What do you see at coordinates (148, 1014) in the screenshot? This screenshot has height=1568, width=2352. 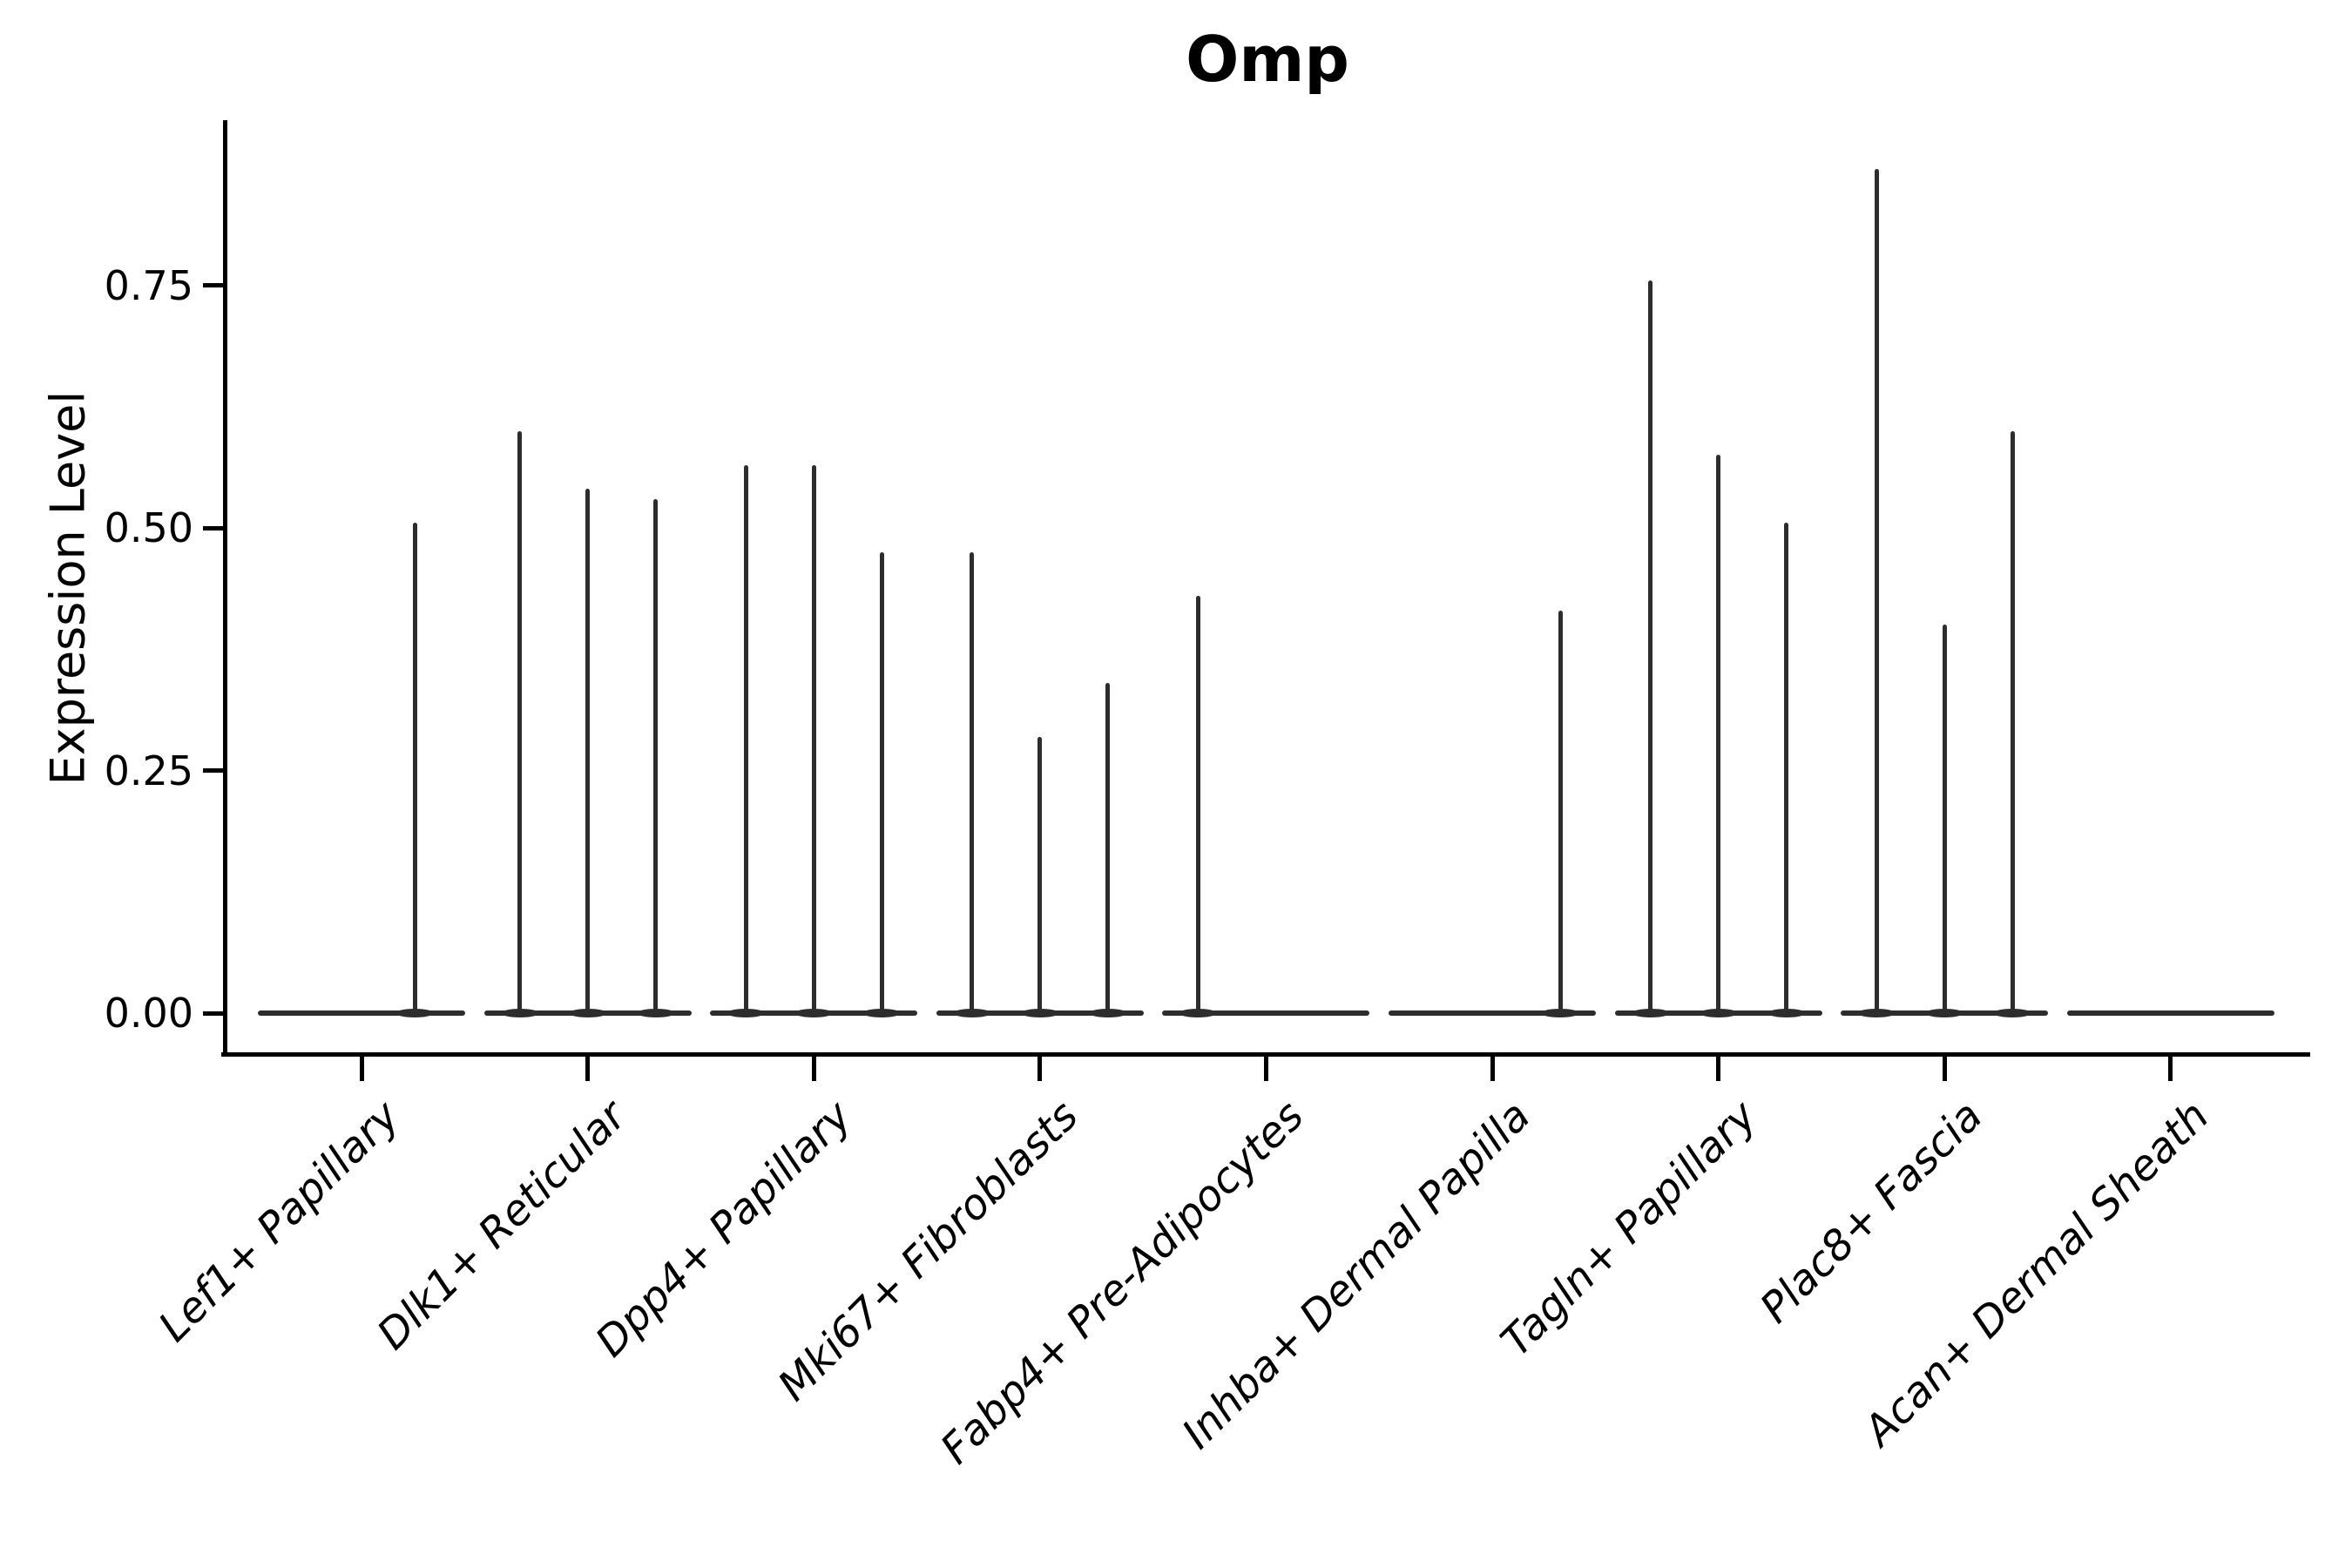 I see `y-tick-label: 0.00` at bounding box center [148, 1014].